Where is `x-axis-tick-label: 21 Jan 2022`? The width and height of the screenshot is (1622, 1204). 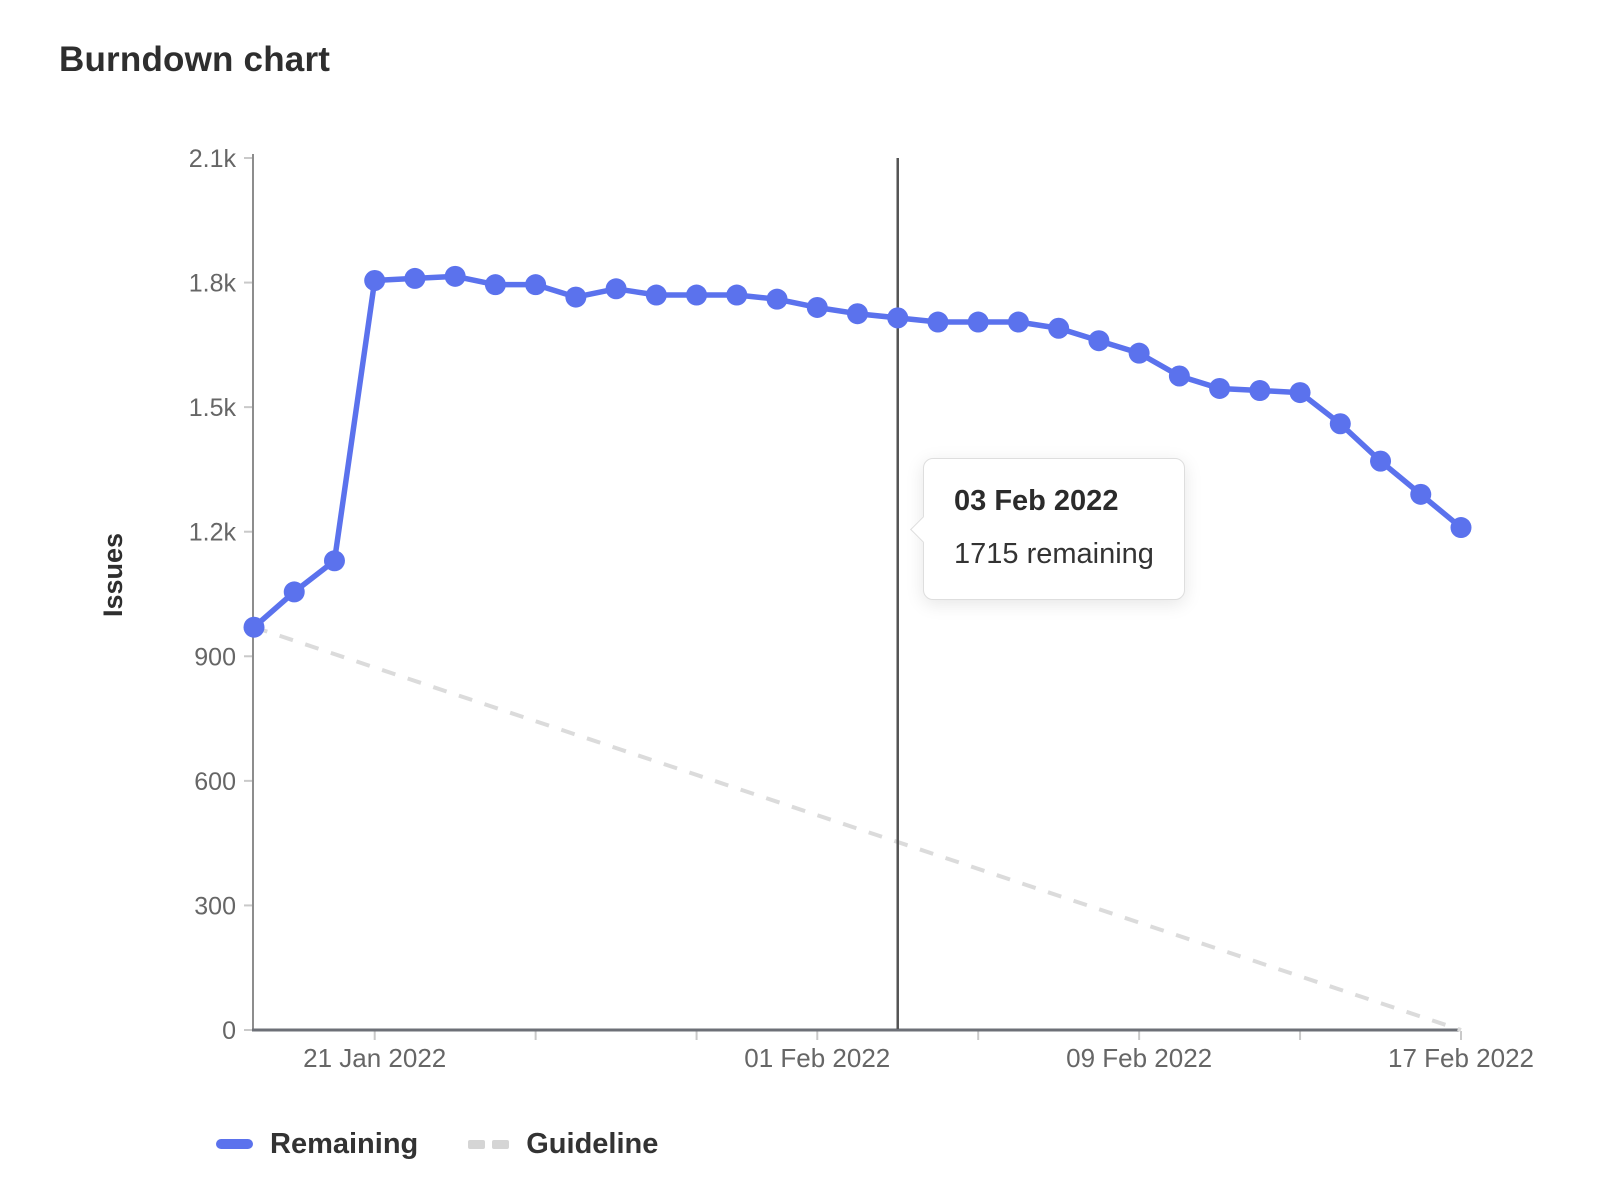 x-axis-tick-label: 21 Jan 2022 is located at coordinates (374, 1058).